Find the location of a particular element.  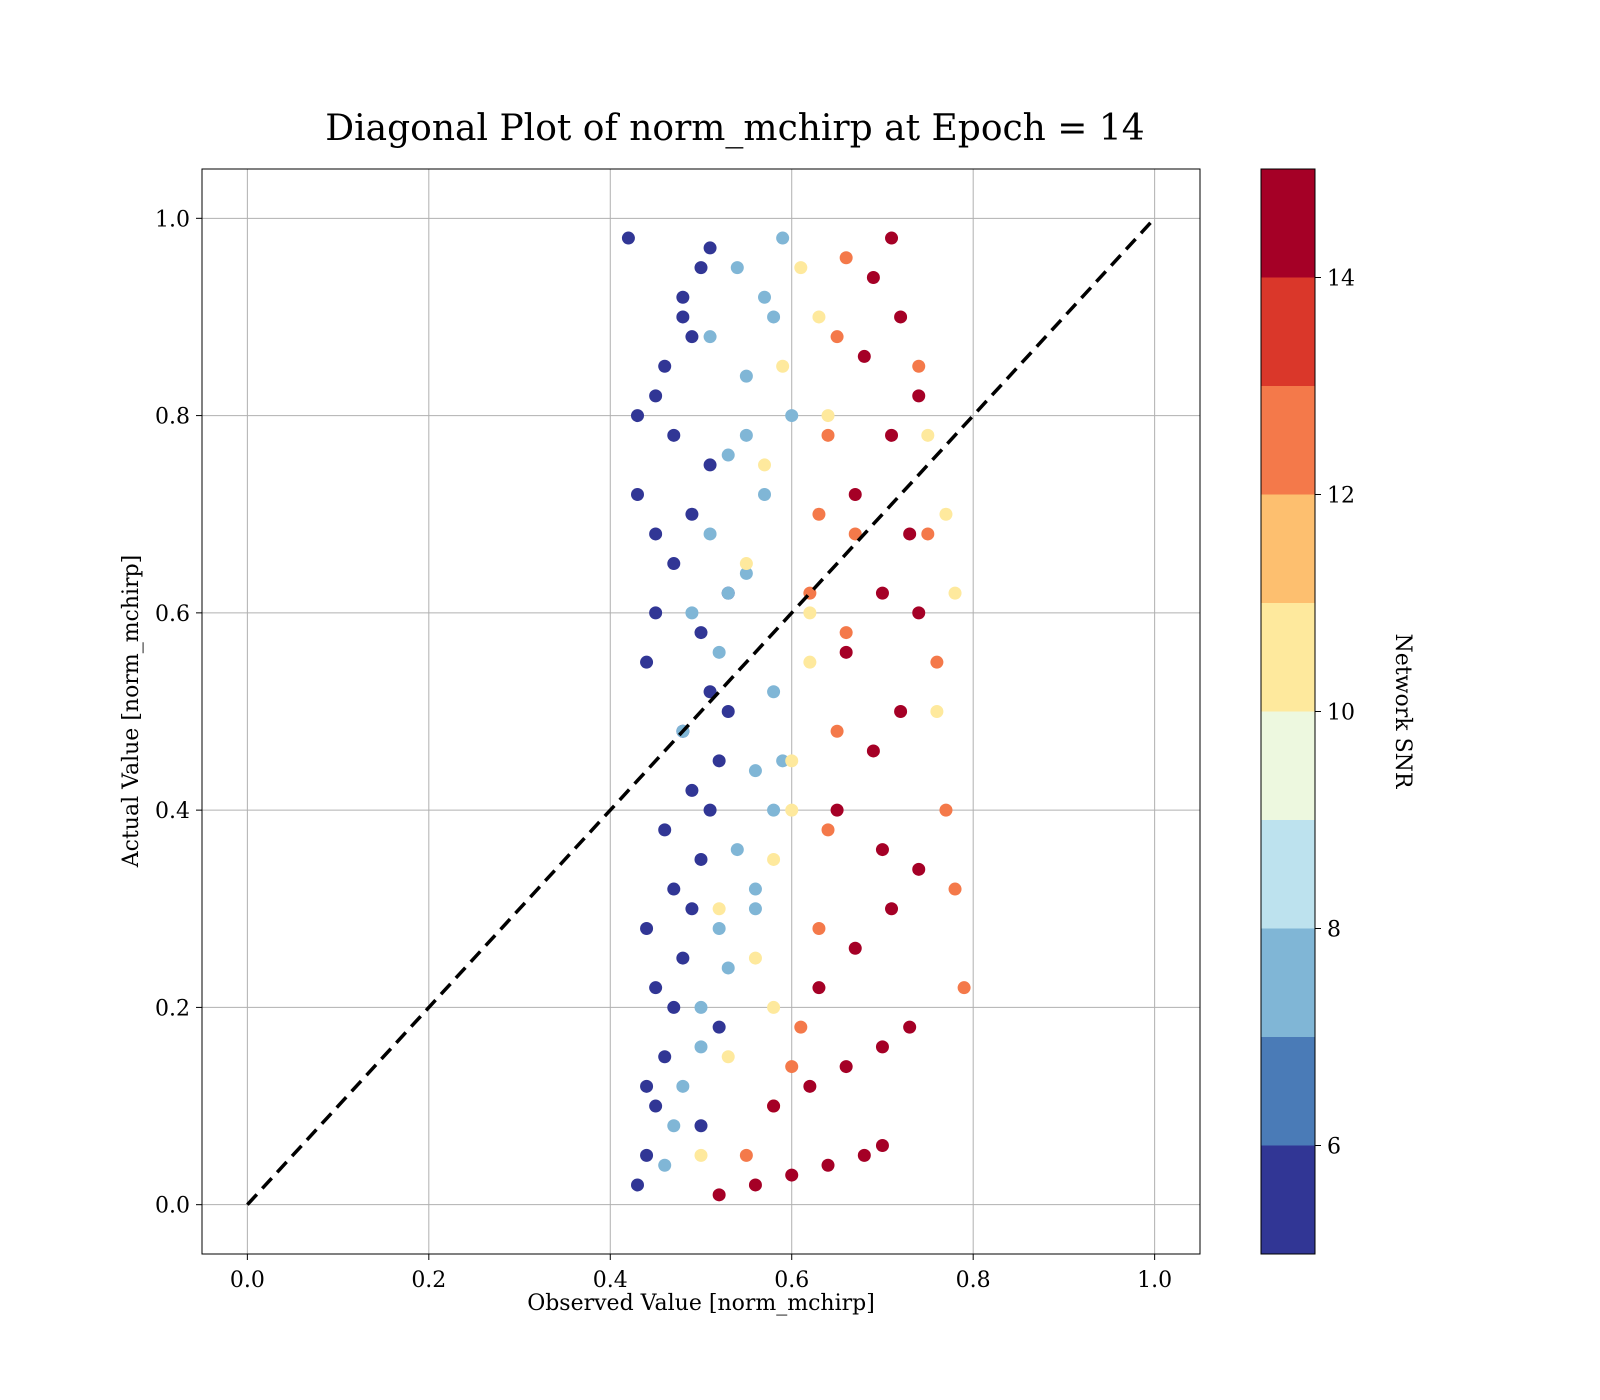

y-tick-label: 0.8 is located at coordinates (172, 417).